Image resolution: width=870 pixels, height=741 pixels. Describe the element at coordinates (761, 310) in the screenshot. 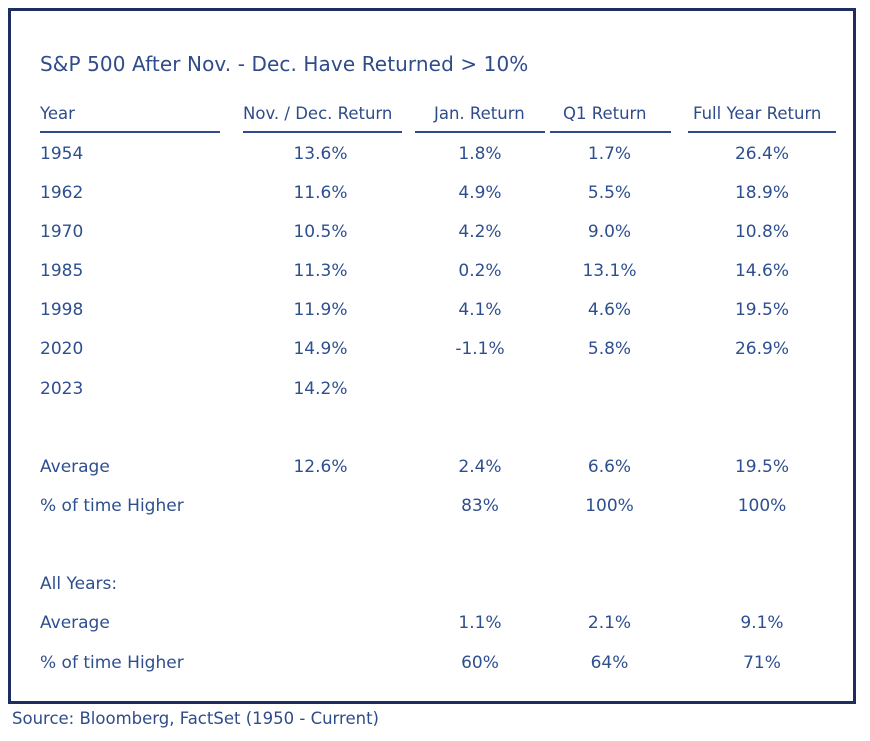

I see `row-full-year-return: 19.5%` at that location.